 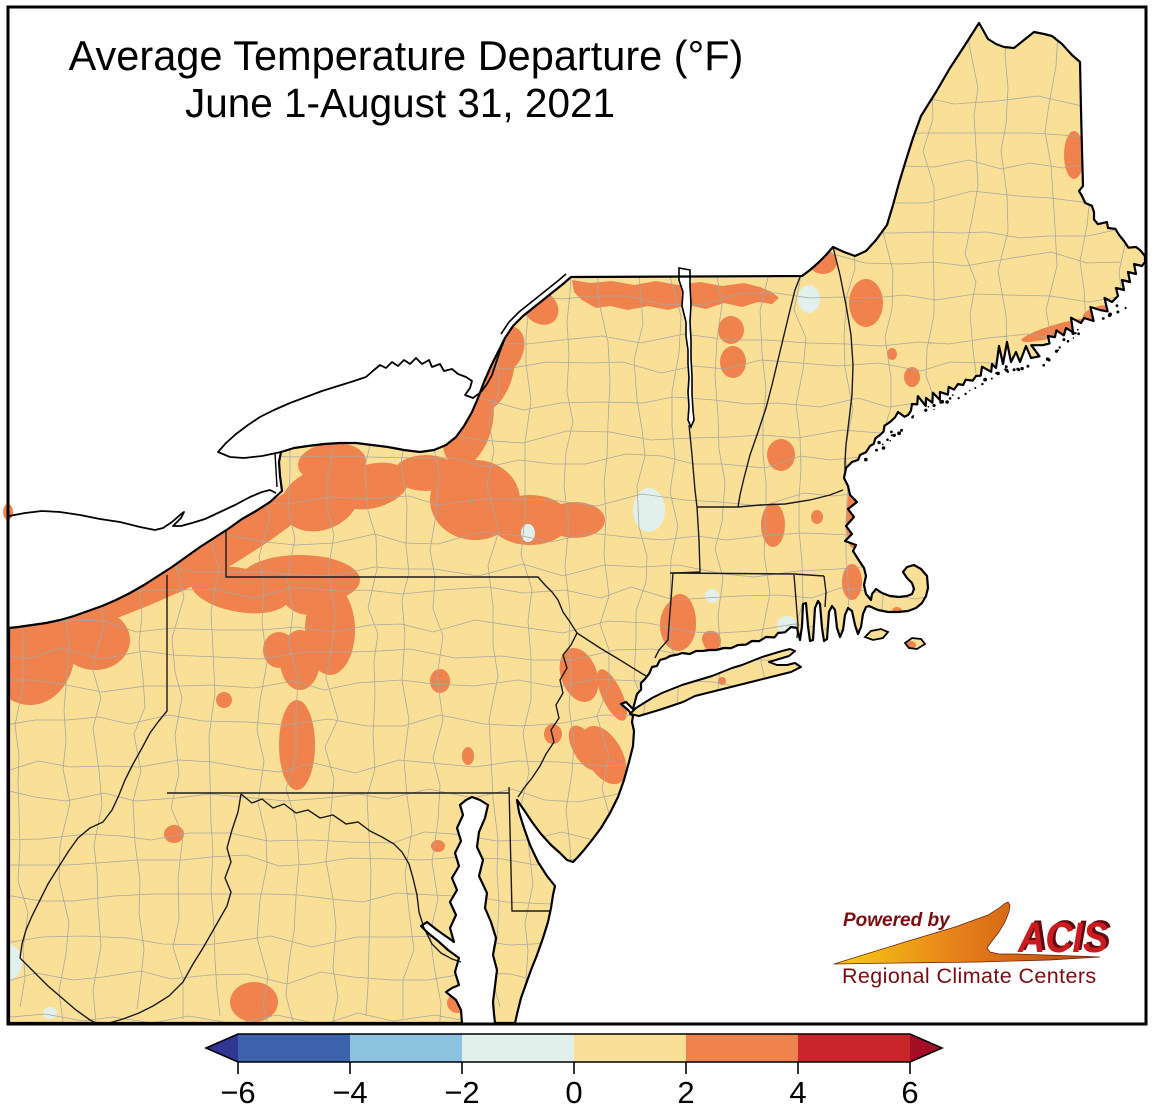 What do you see at coordinates (685, 1092) in the screenshot?
I see `svg-text: 2` at bounding box center [685, 1092].